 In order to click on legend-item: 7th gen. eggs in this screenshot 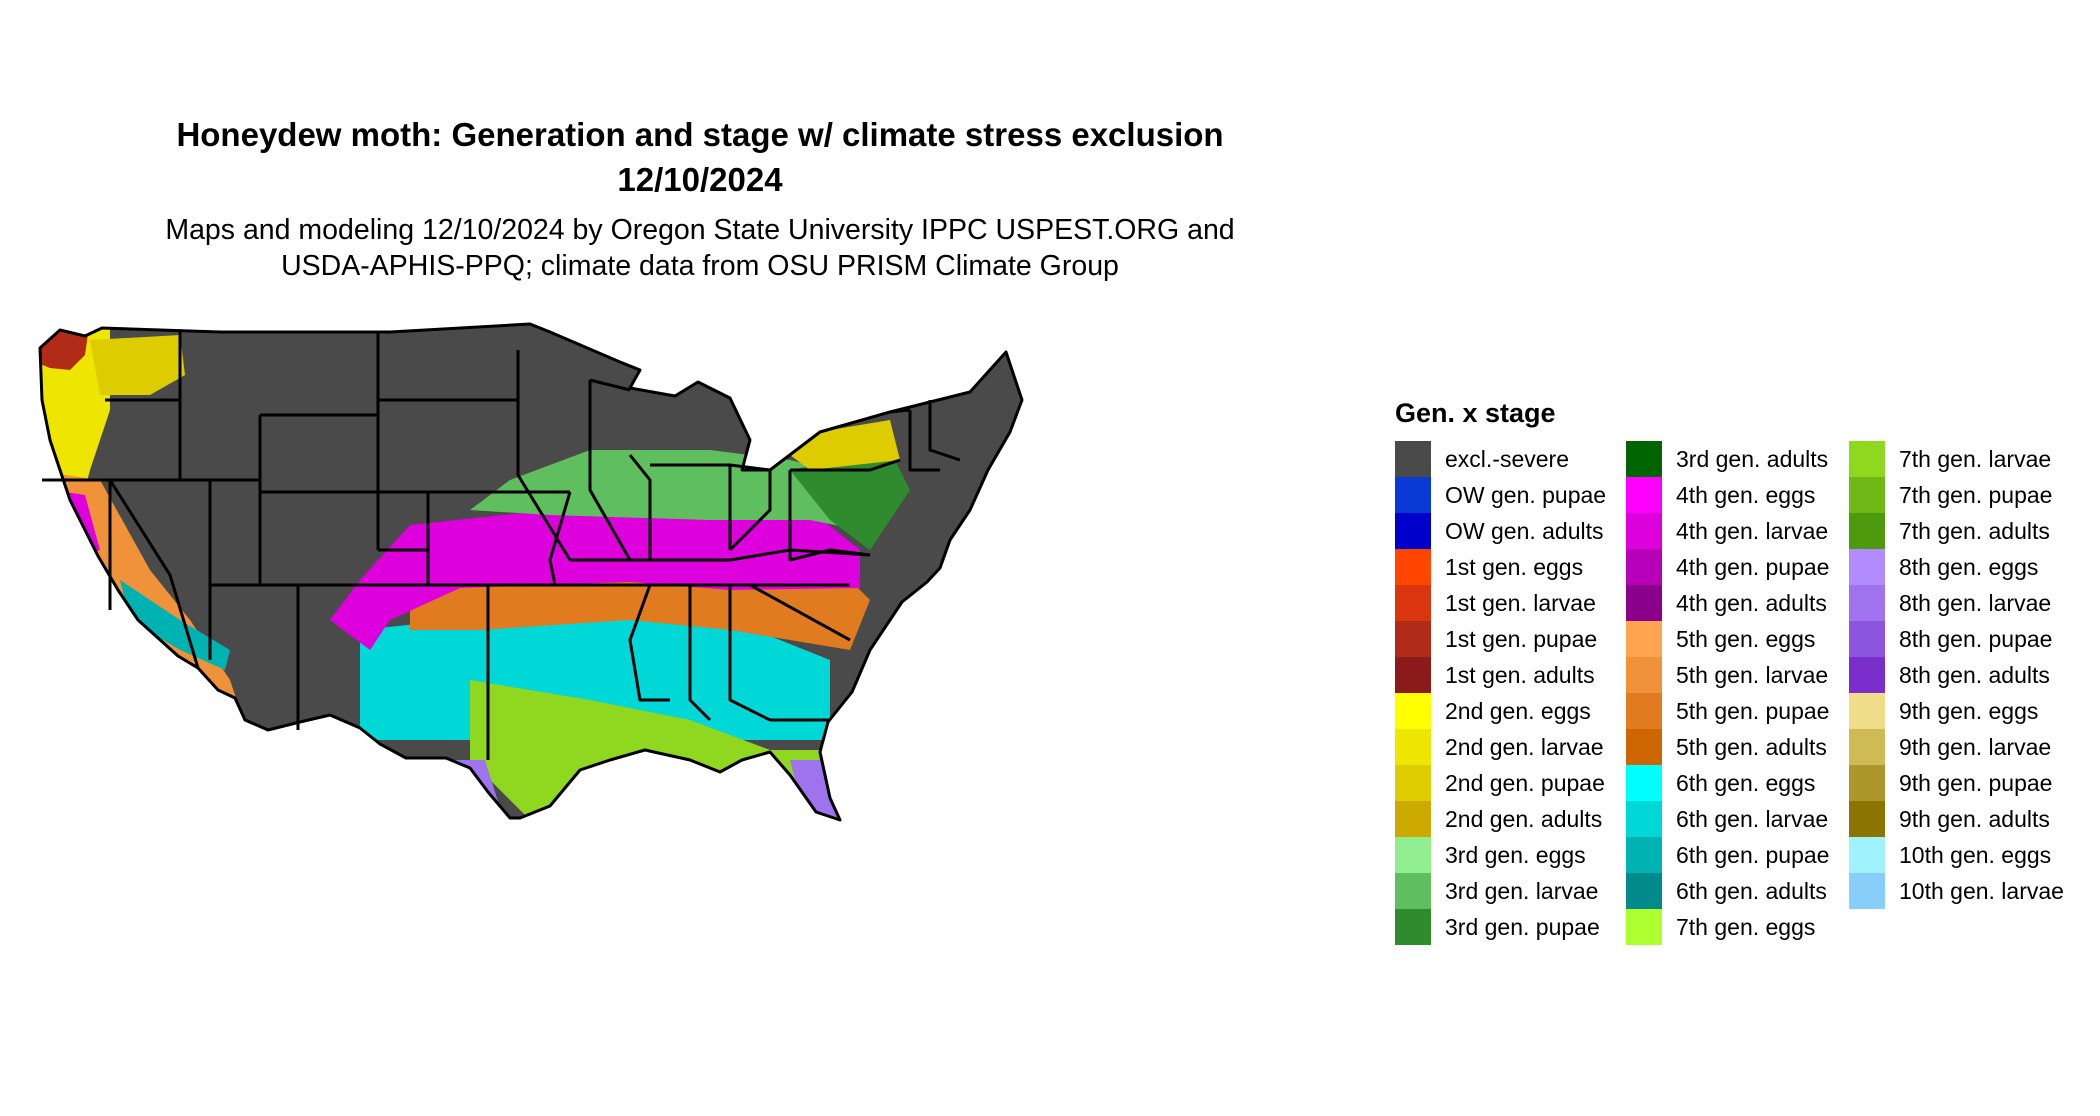, I will do `click(1720, 927)`.